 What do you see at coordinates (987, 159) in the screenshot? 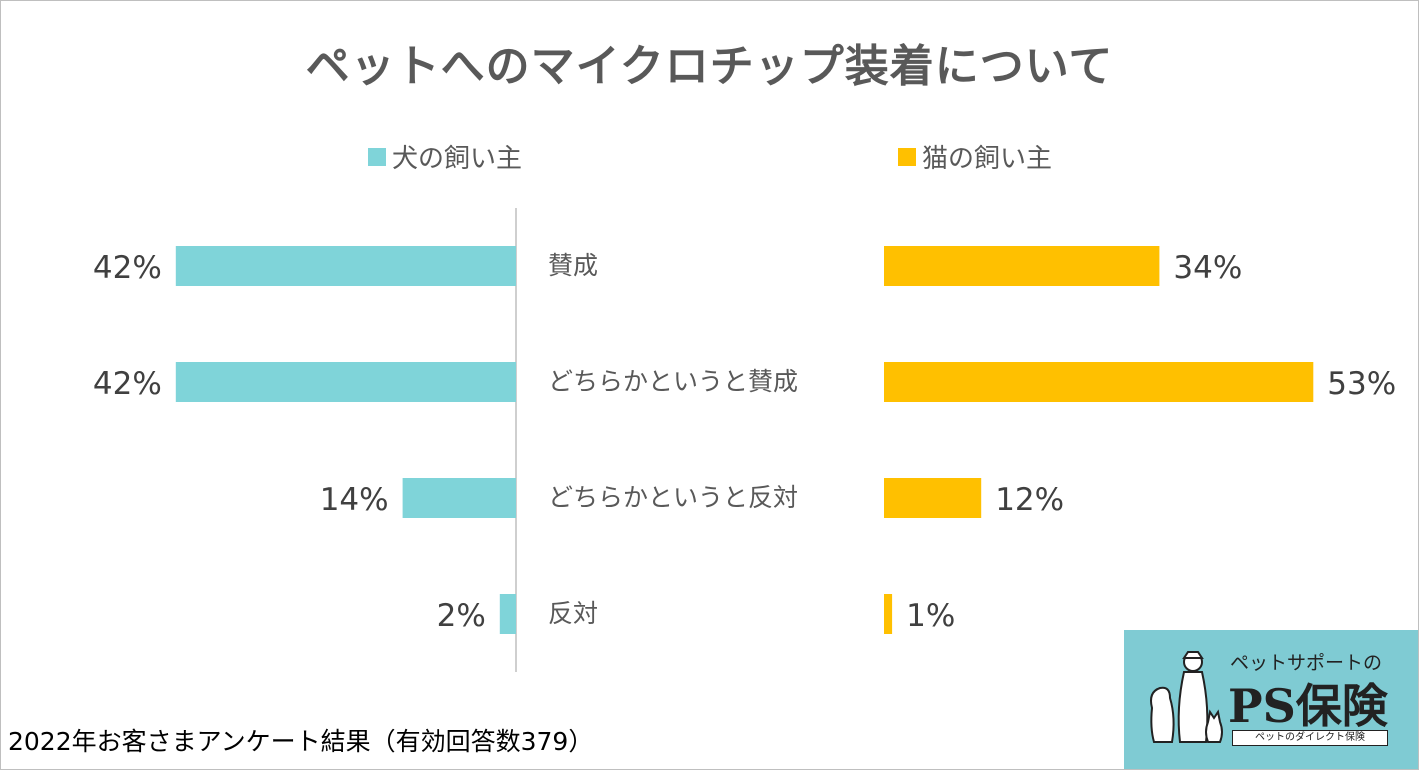
I see `legend-cat-label: 猫の飼い主` at bounding box center [987, 159].